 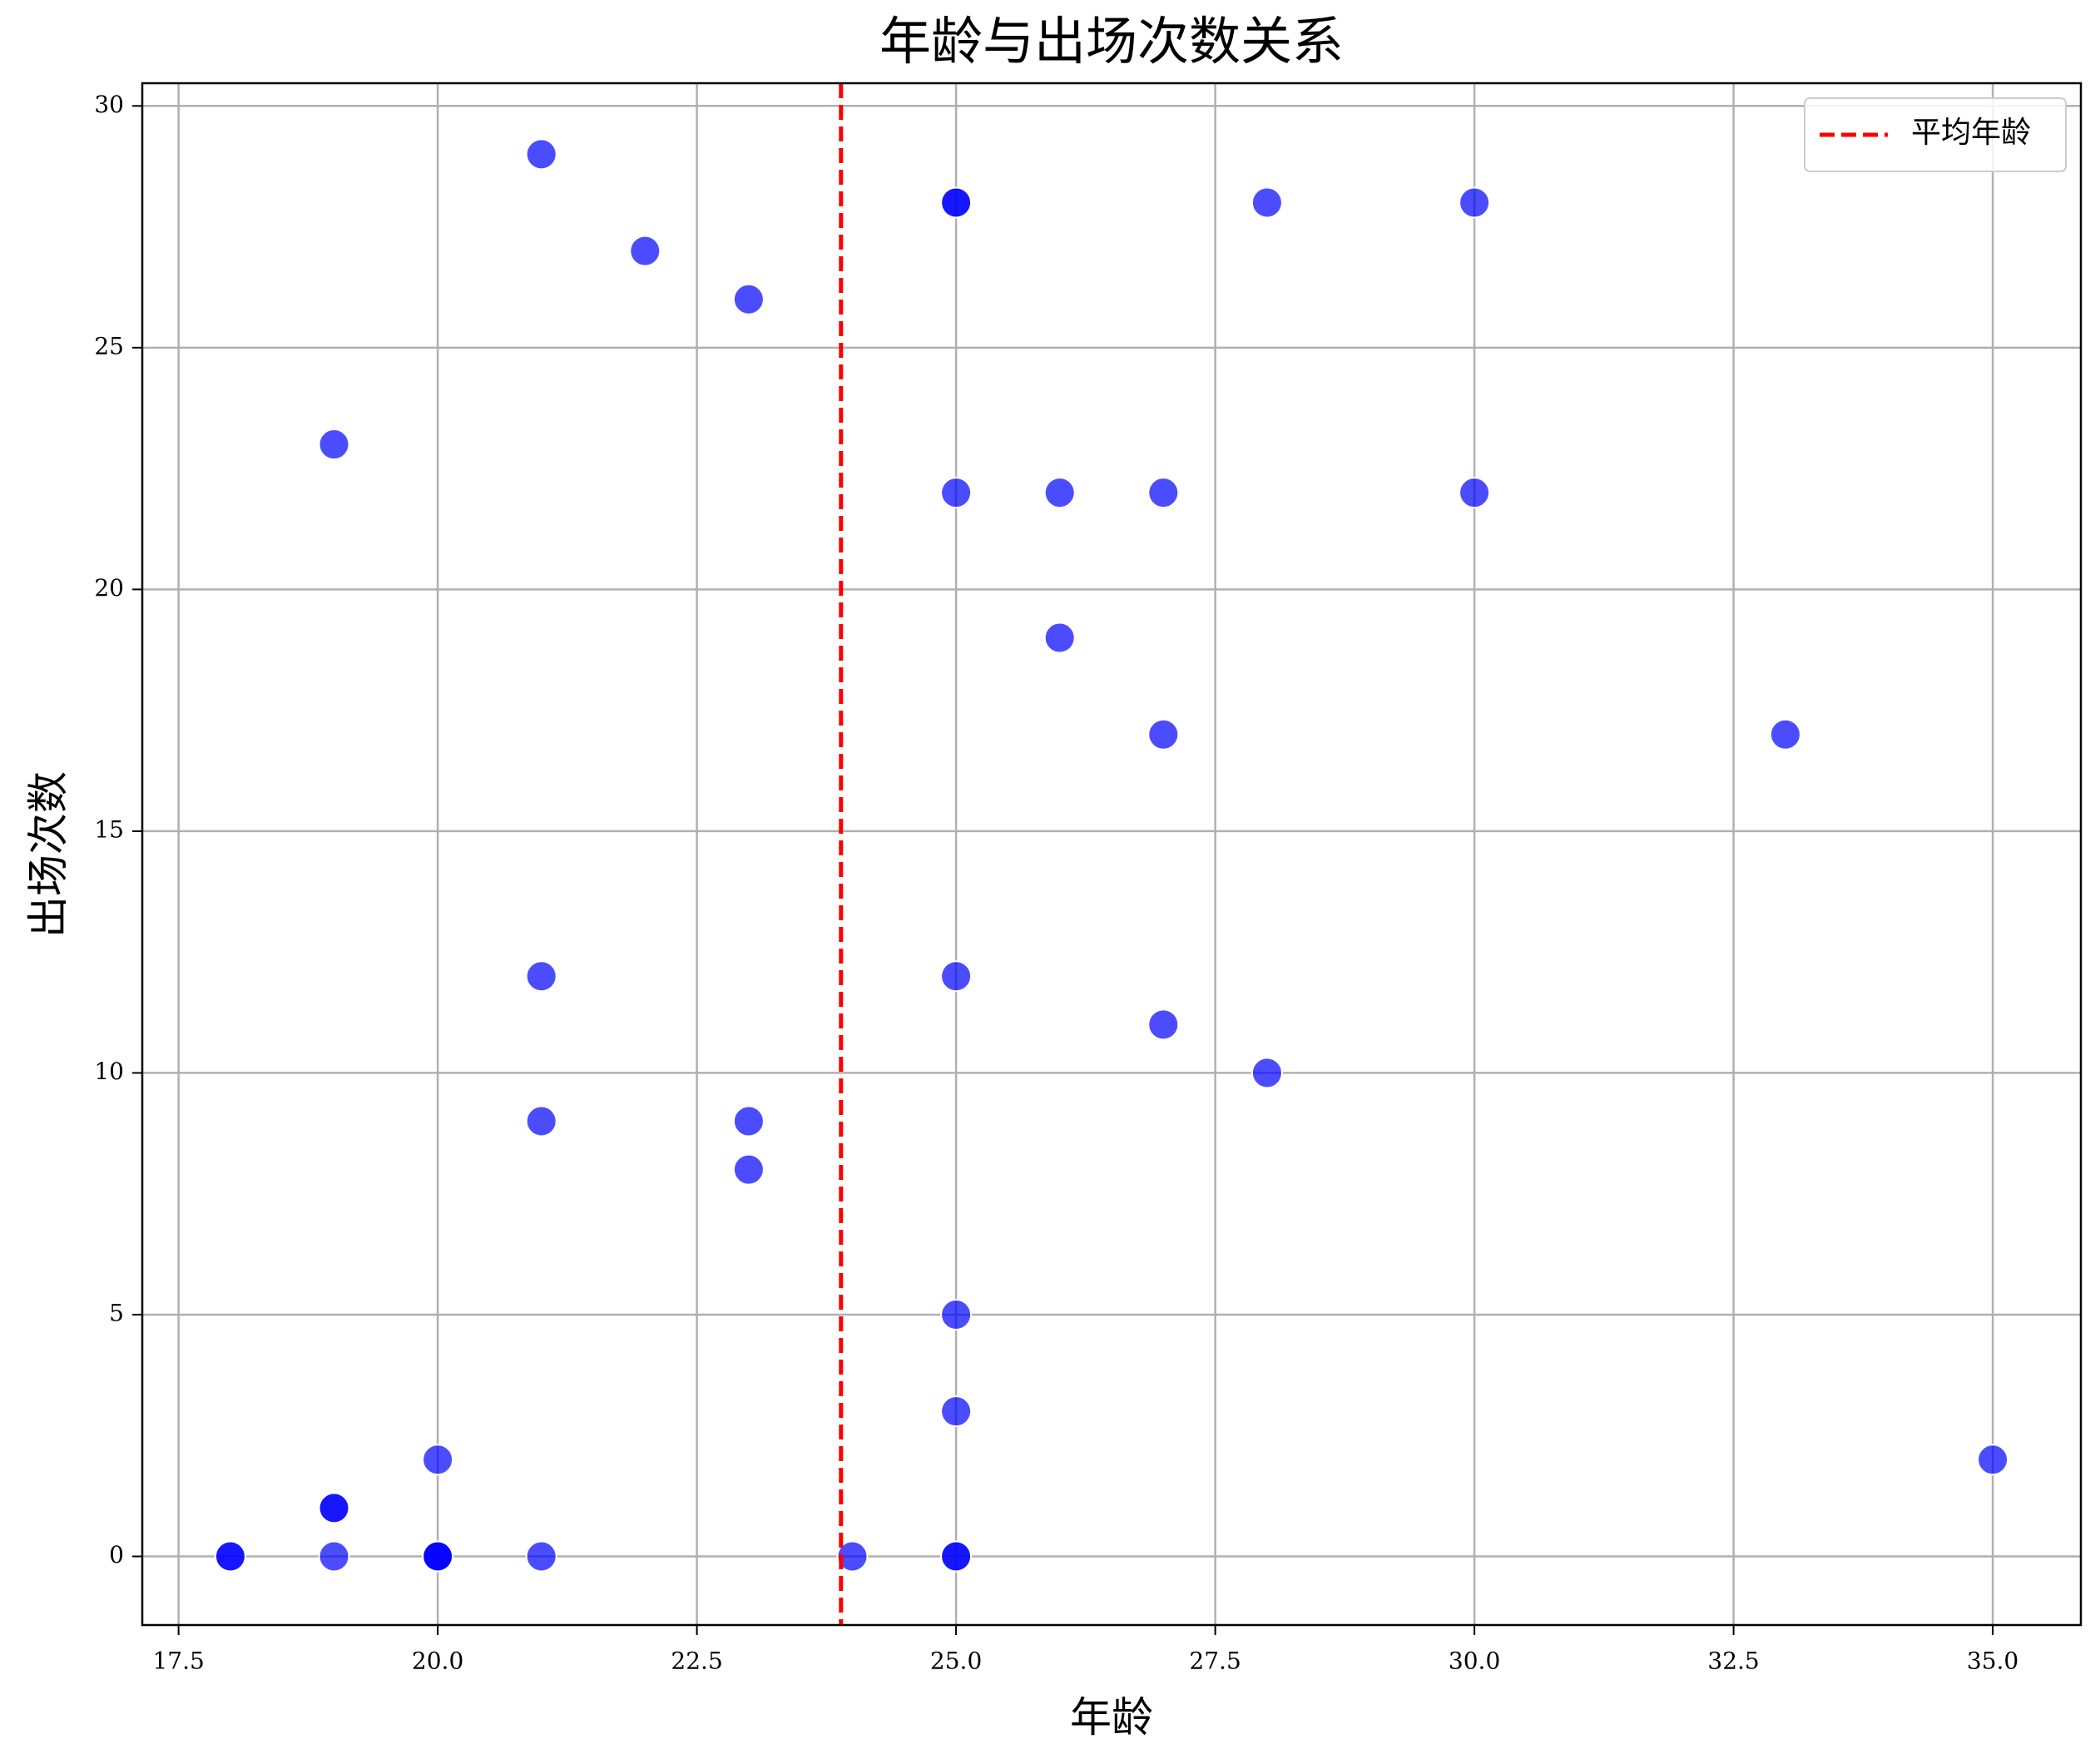 I want to click on x-tick-label: 25.0, so click(x=956, y=1661).